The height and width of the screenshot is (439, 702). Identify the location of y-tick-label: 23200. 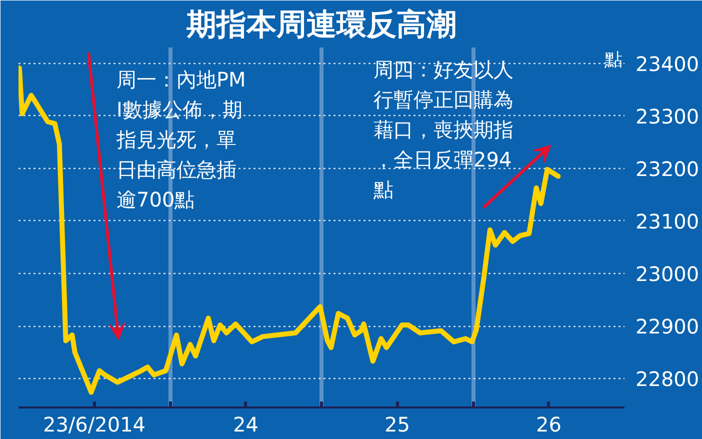
(668, 168).